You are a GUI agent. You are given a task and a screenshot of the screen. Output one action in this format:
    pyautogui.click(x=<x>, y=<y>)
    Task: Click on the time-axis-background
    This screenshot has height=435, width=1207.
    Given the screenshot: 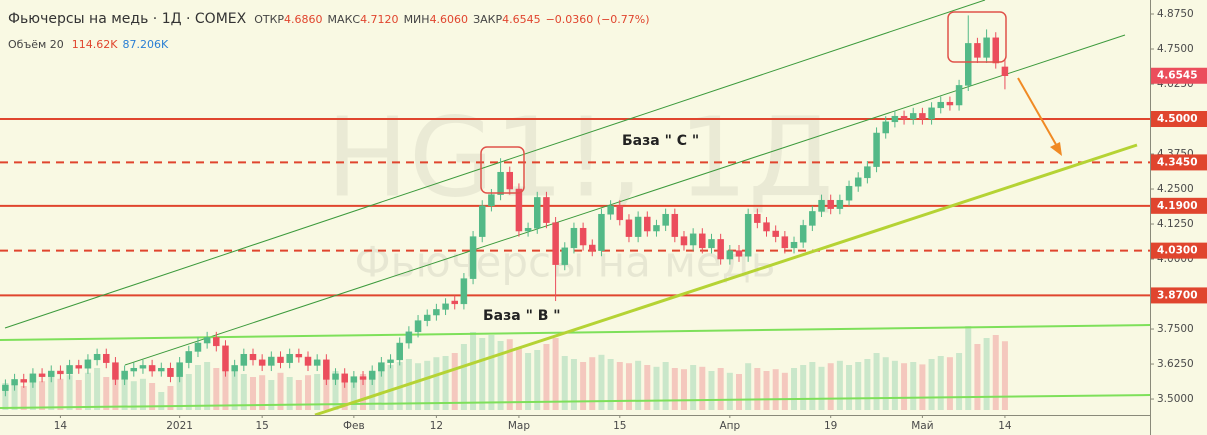 What is the action you would take?
    pyautogui.click(x=575, y=425)
    